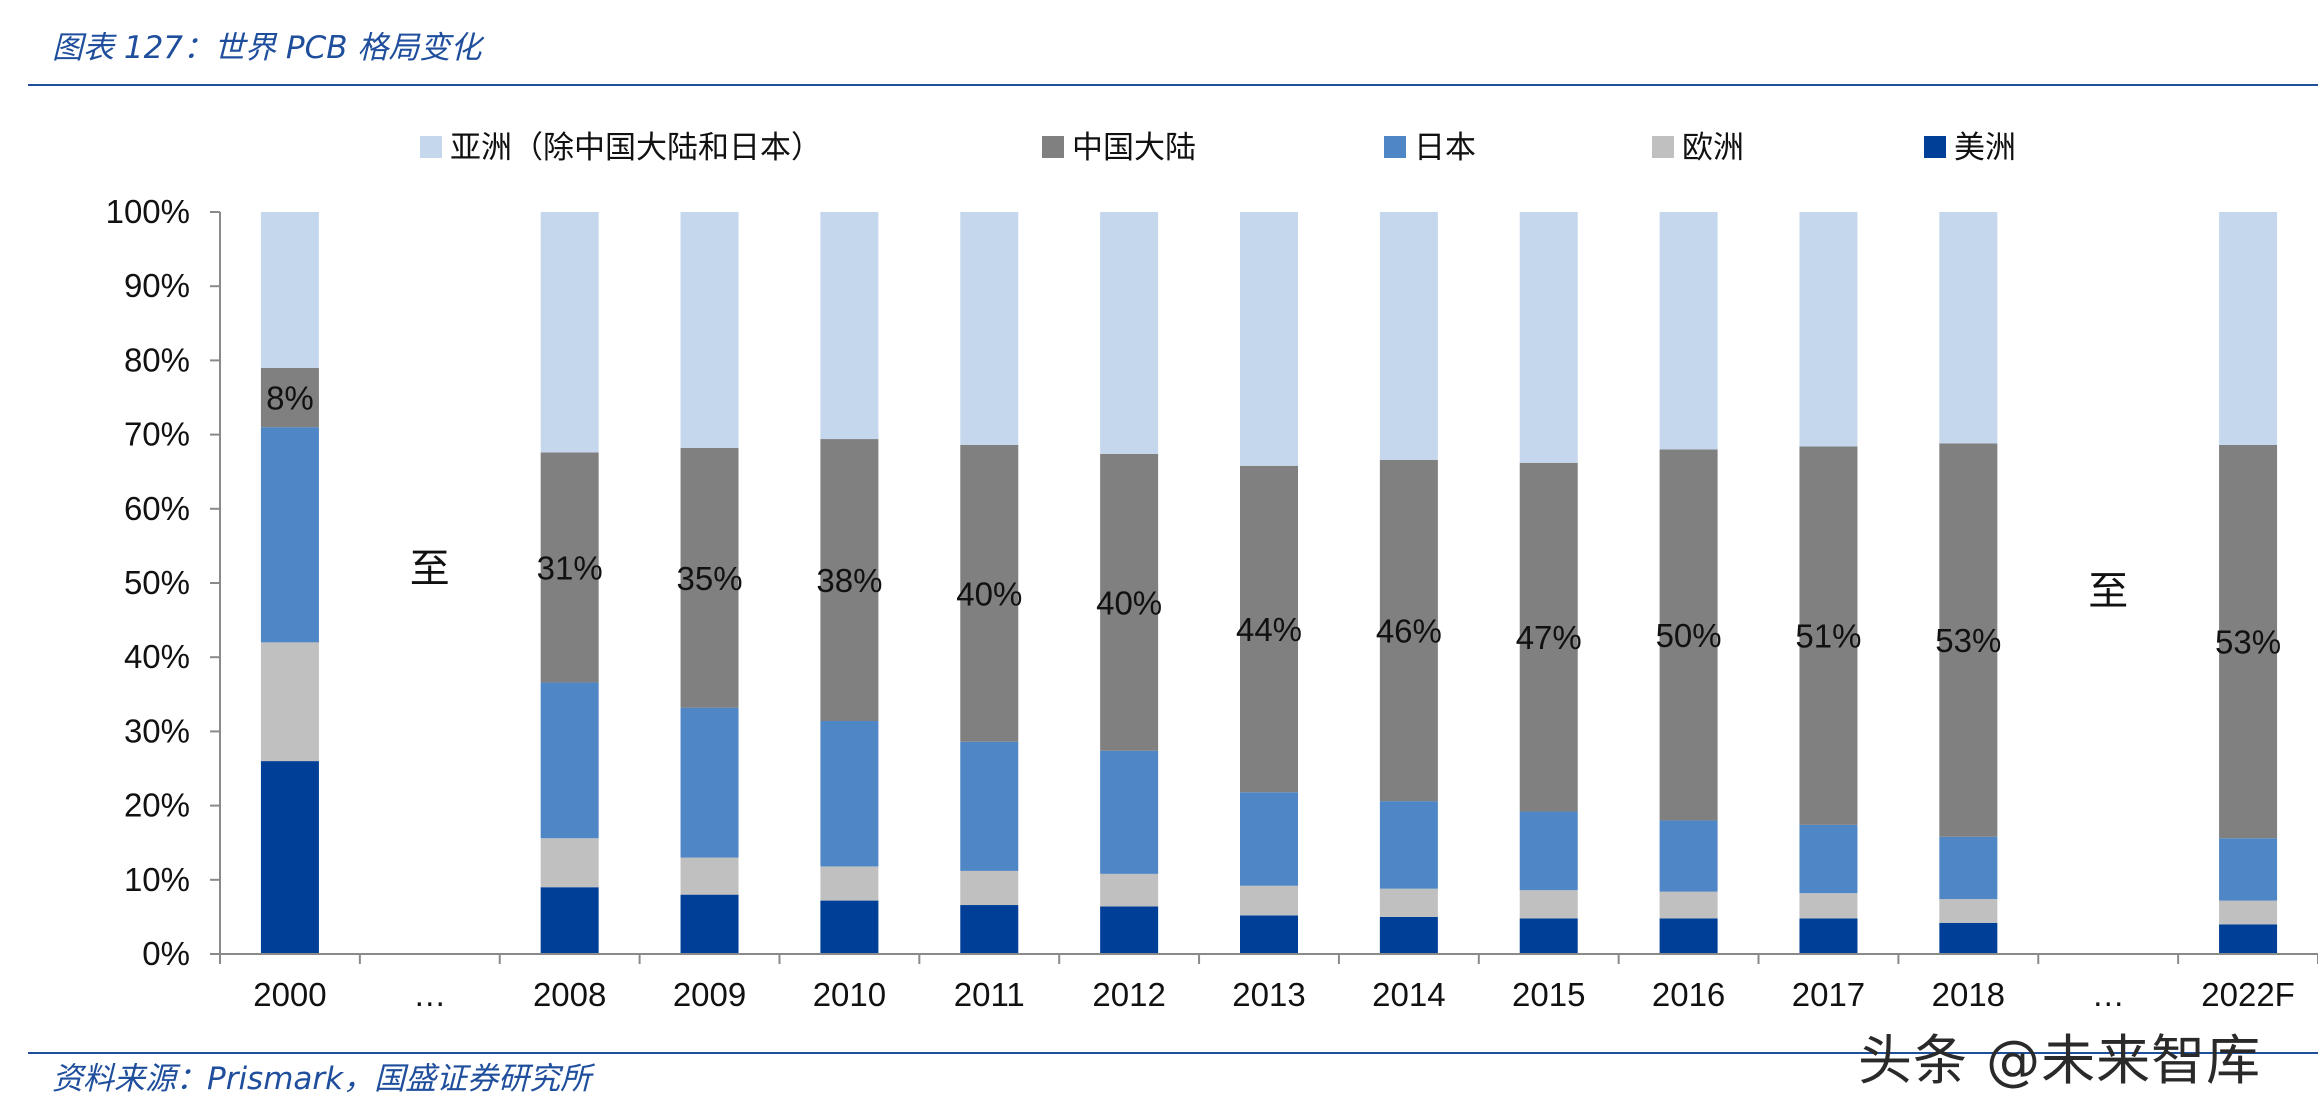  I want to click on data-label: 38%, so click(849, 580).